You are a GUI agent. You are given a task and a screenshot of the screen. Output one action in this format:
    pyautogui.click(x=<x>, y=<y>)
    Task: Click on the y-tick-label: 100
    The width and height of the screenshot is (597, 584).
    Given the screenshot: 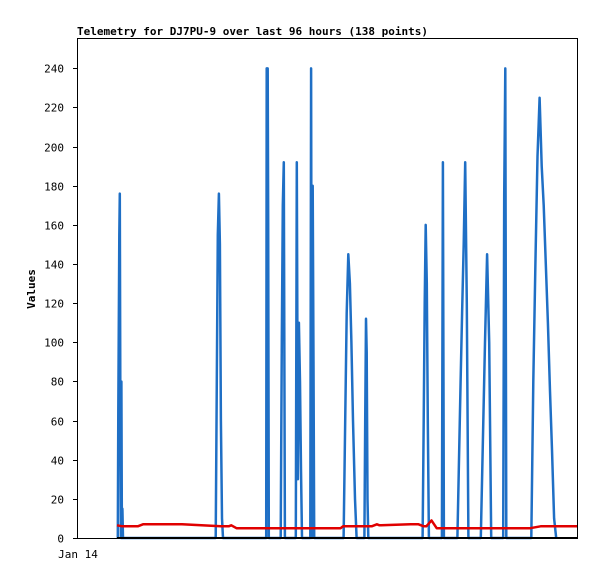 What is the action you would take?
    pyautogui.click(x=54, y=343)
    